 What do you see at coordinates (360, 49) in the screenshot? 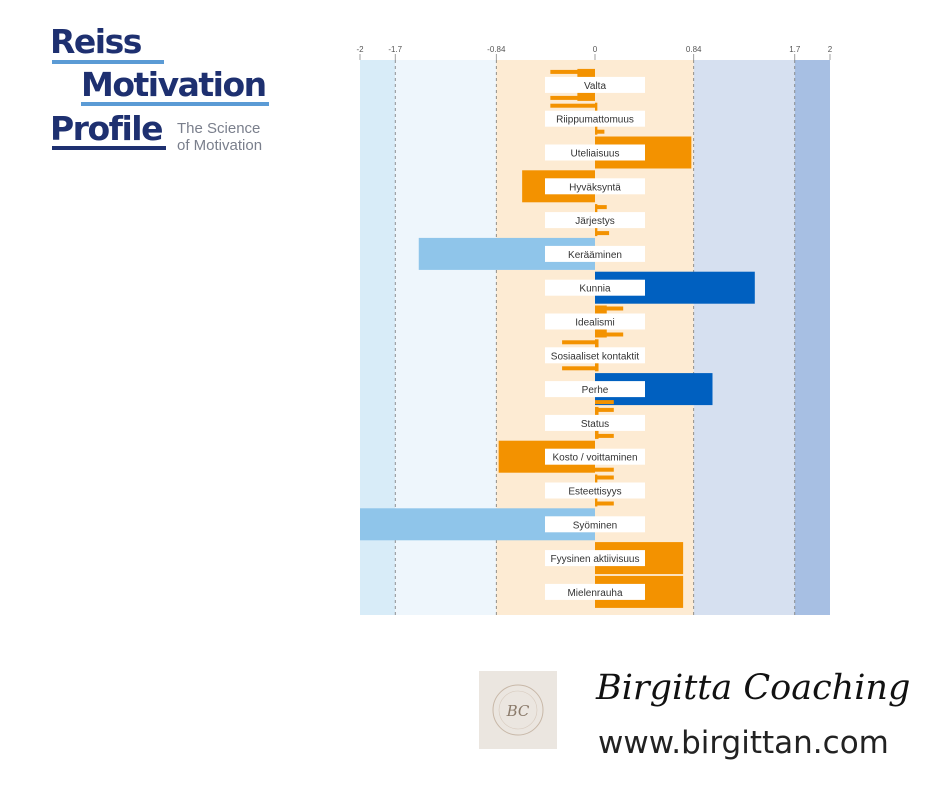
I see `tick-label-0: -2` at bounding box center [360, 49].